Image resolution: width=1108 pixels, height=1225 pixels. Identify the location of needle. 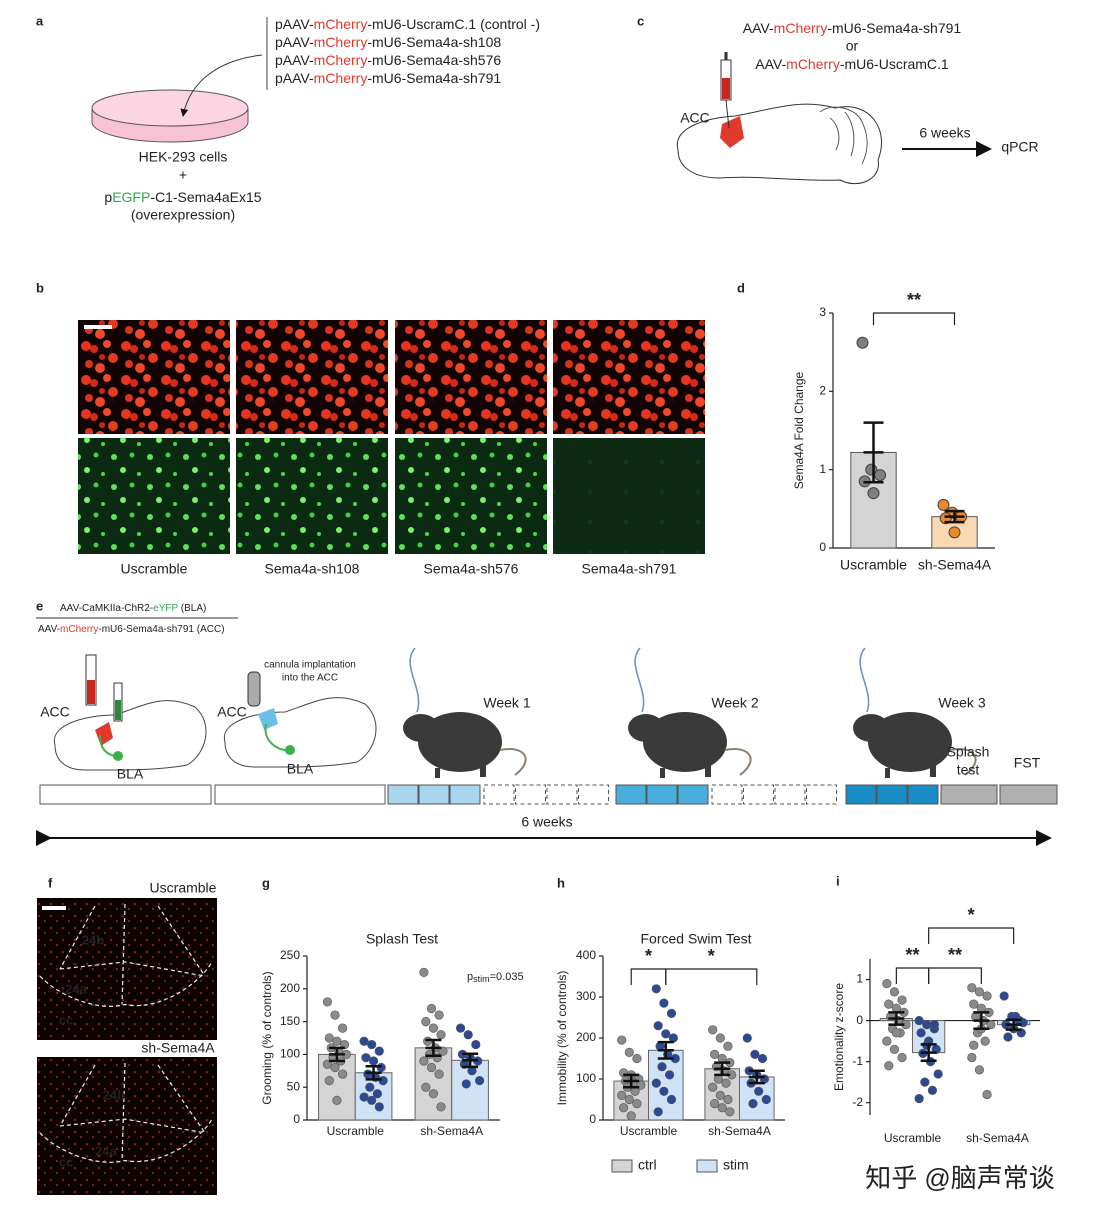
(727, 114).